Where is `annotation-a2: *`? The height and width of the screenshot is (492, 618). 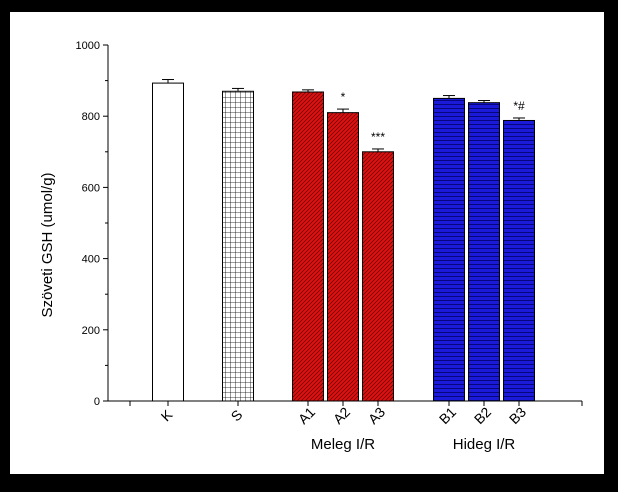 annotation-a2: * is located at coordinates (343, 97).